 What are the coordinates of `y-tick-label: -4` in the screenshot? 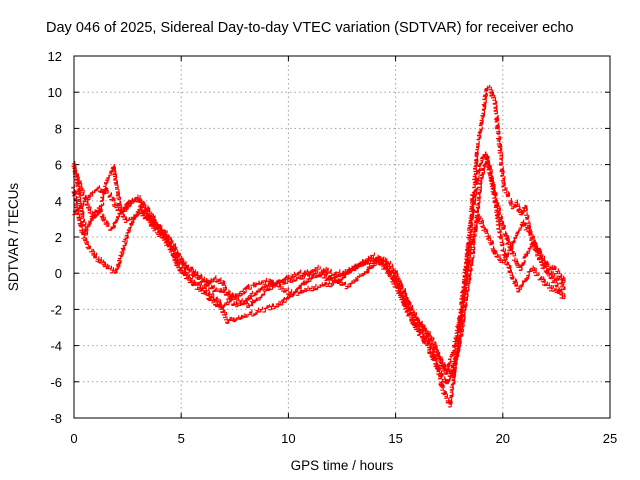 It's located at (56, 346).